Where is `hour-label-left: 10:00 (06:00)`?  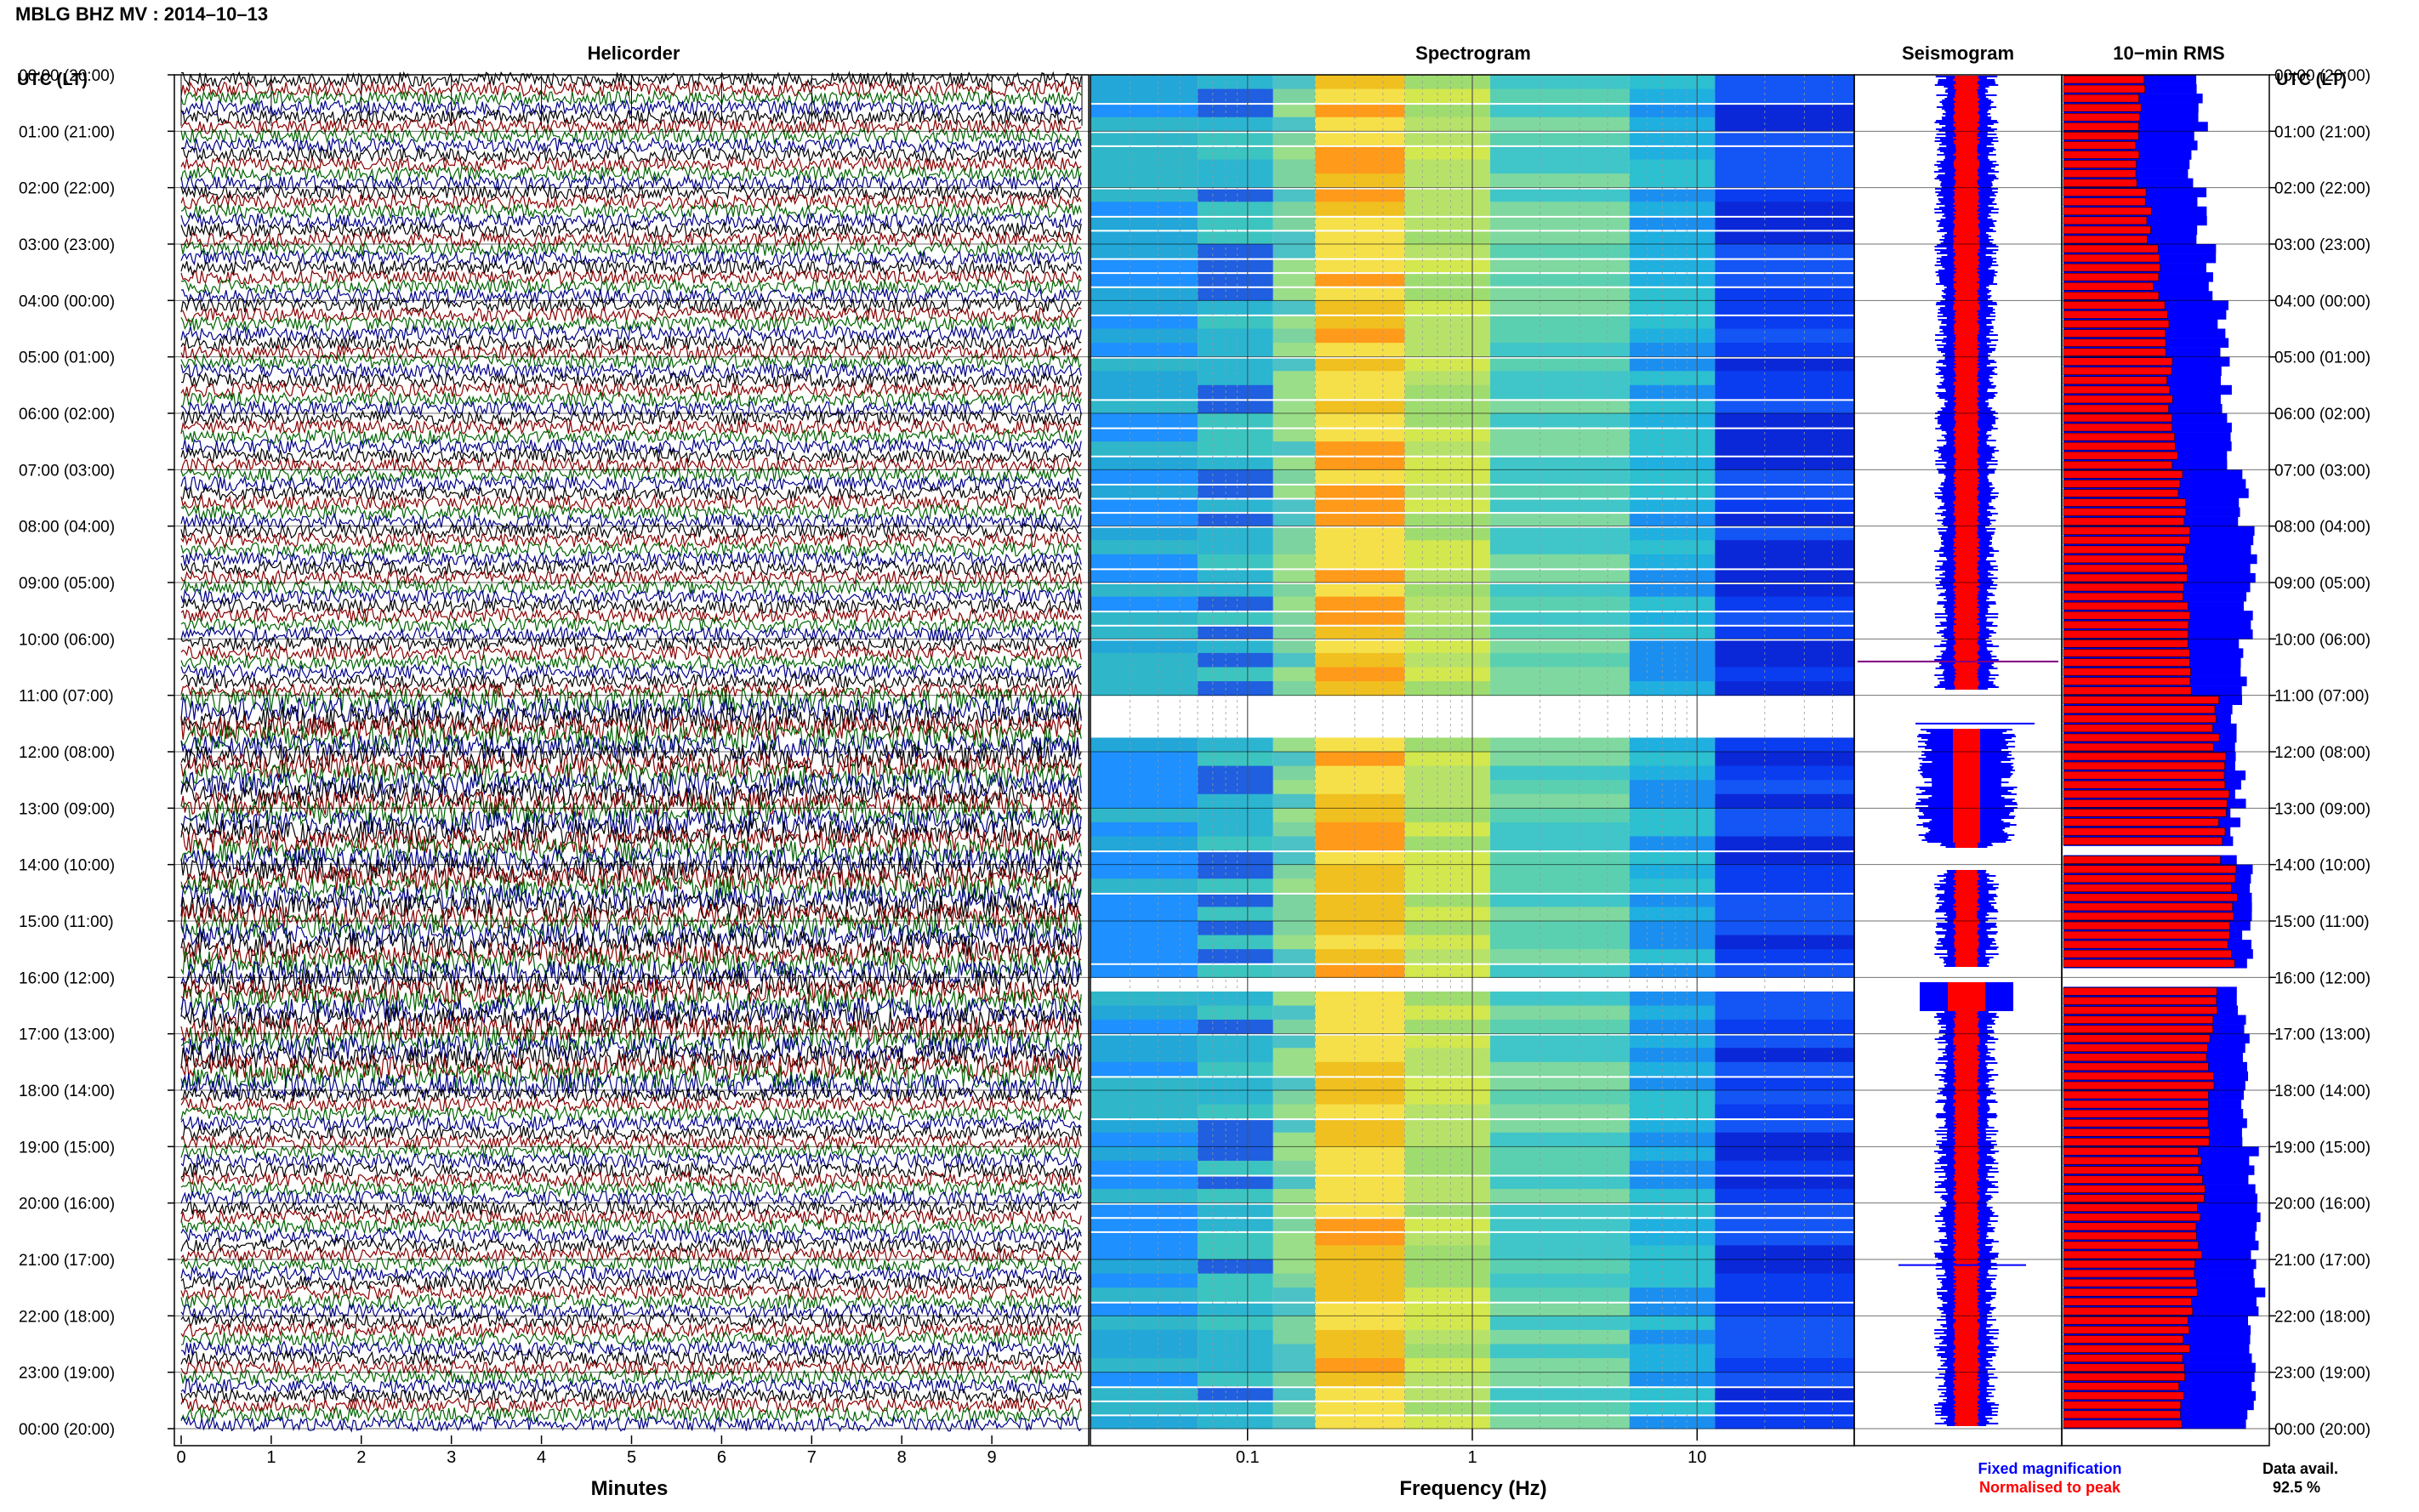 hour-label-left: 10:00 (06:00) is located at coordinates (67, 640).